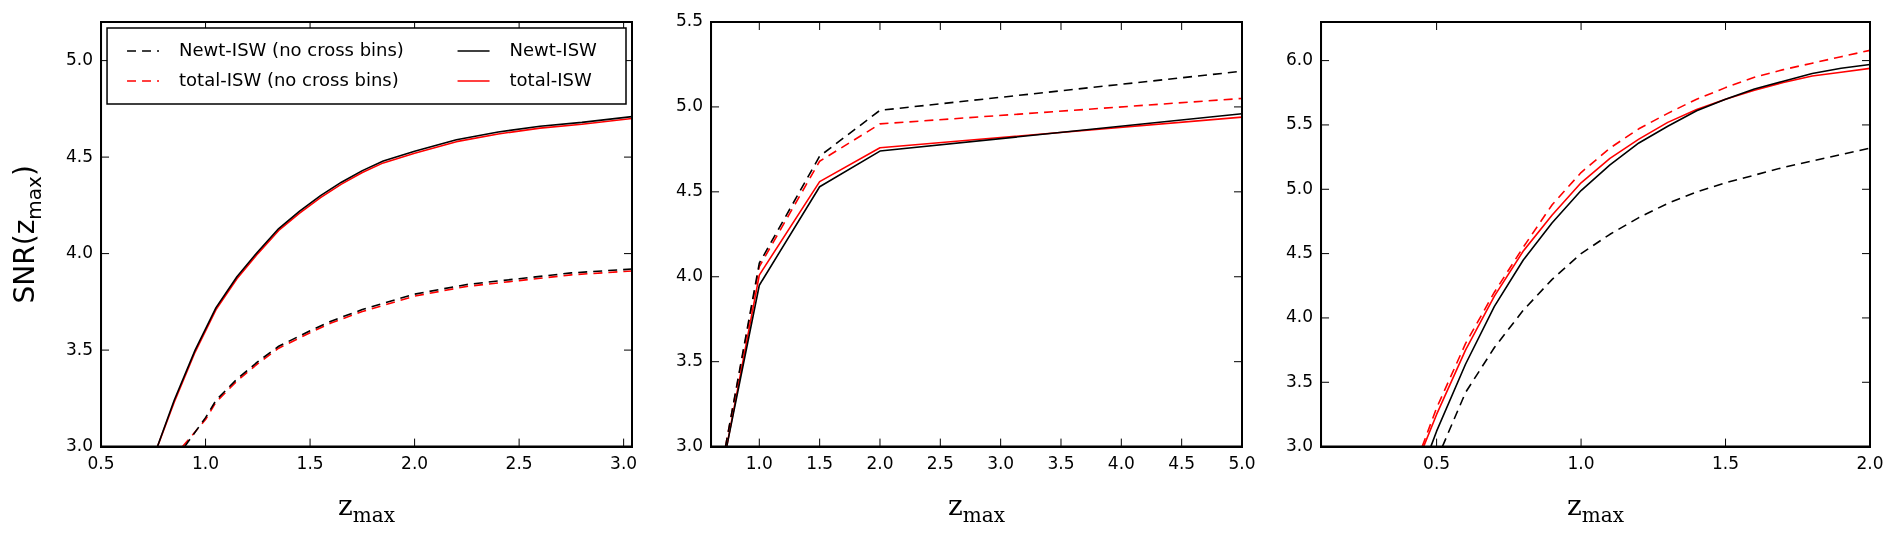  Describe the element at coordinates (1242, 463) in the screenshot. I see `x-tick-label: 5.0` at that location.